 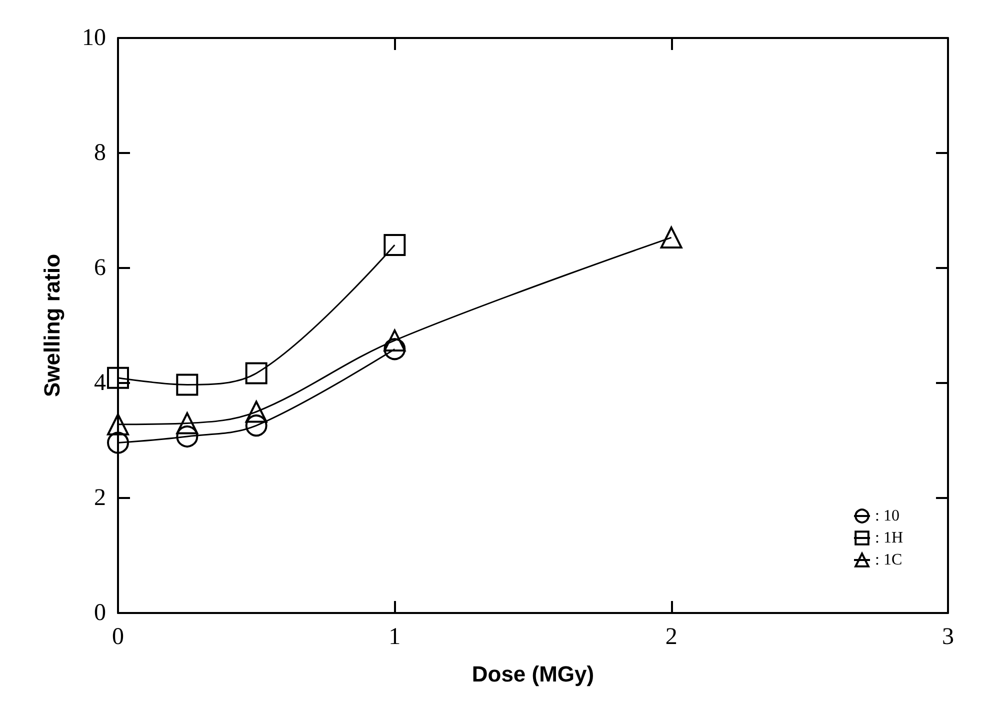 I want to click on y-tick-label: 8, so click(x=100, y=153).